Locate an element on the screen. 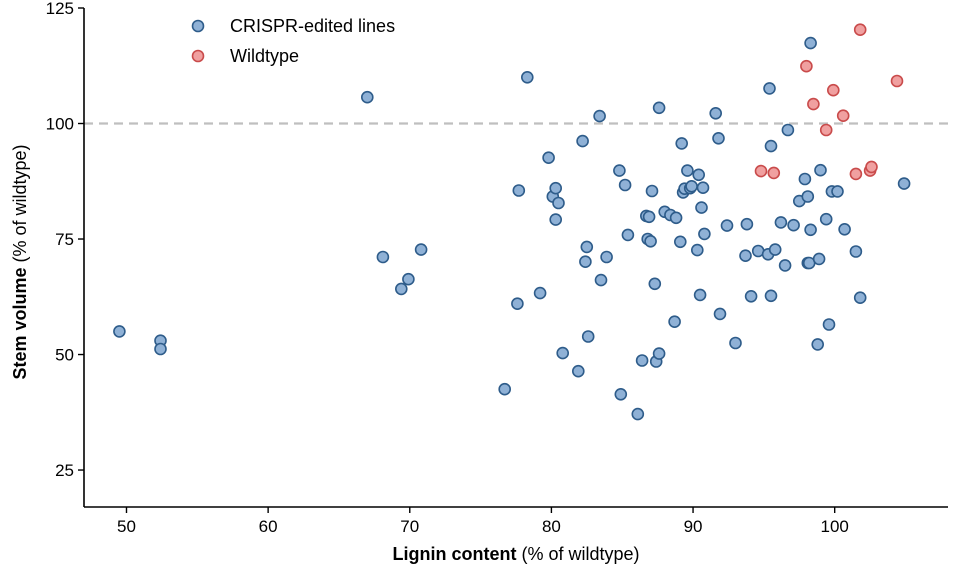  x-axis-title: Lignin content (% of wildtype) is located at coordinates (515, 554).